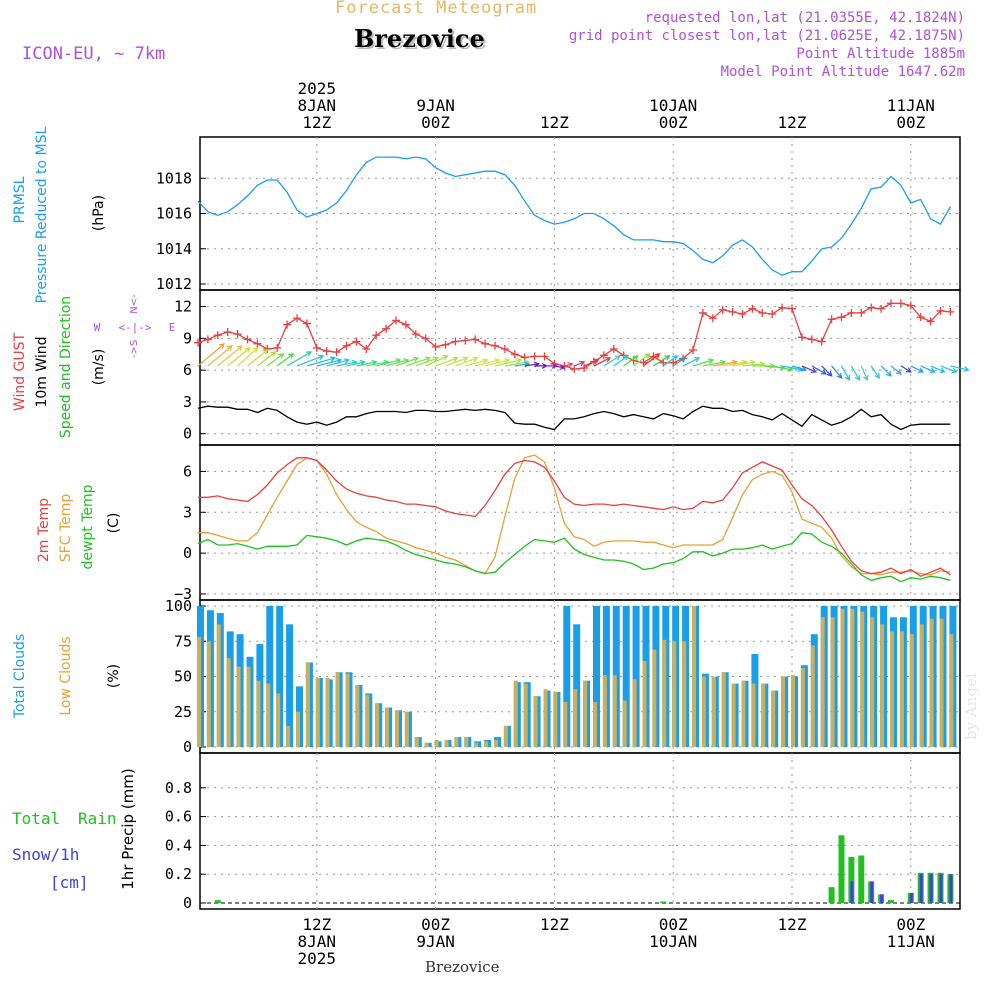  What do you see at coordinates (792, 122) in the screenshot?
I see `top-time-label: 12Z` at bounding box center [792, 122].